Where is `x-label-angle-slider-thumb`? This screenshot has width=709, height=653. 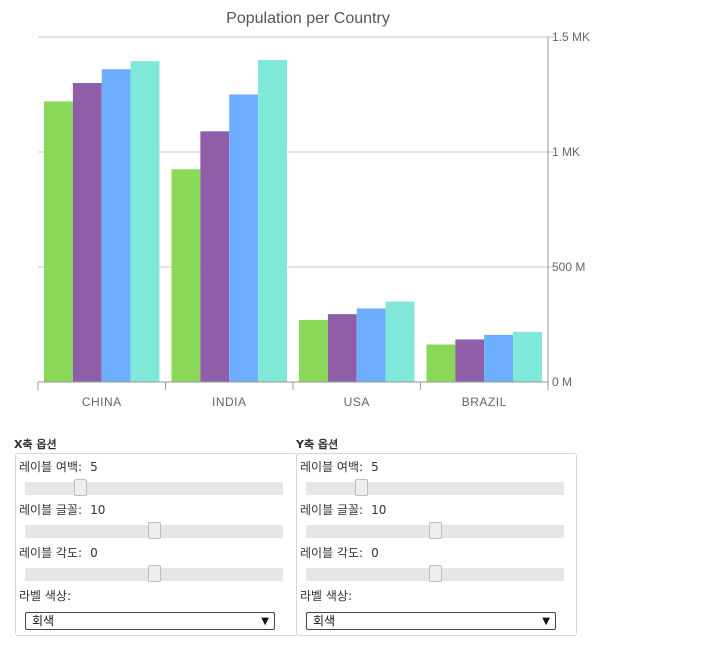 x-label-angle-slider-thumb is located at coordinates (154, 573).